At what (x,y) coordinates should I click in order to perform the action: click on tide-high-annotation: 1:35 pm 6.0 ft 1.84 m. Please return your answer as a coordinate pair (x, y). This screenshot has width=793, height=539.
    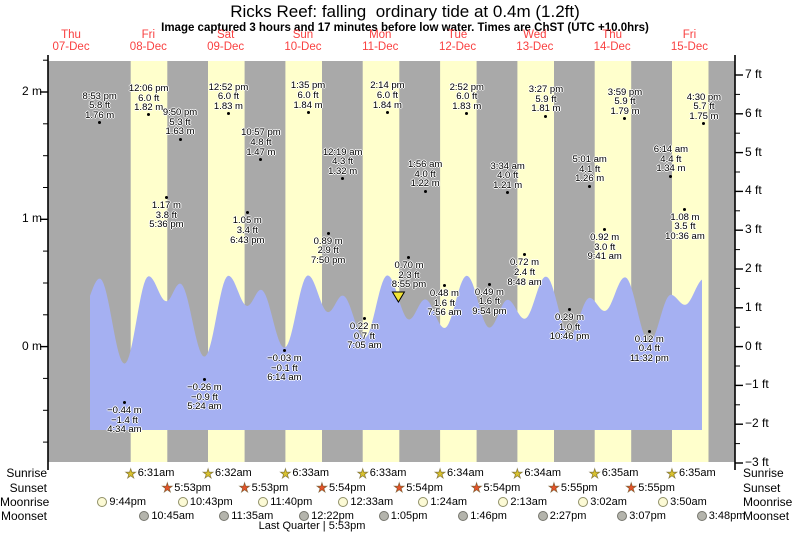
    Looking at the image, I should click on (308, 95).